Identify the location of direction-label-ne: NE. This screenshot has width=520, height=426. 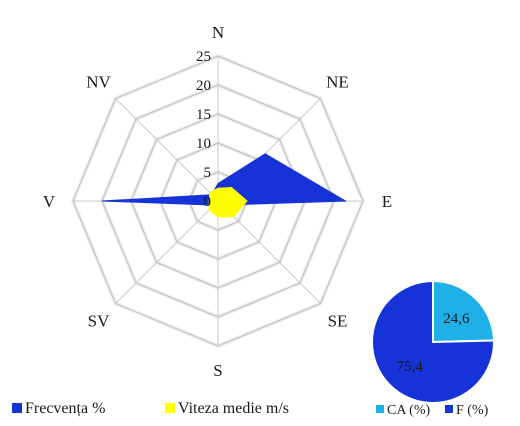
(337, 82).